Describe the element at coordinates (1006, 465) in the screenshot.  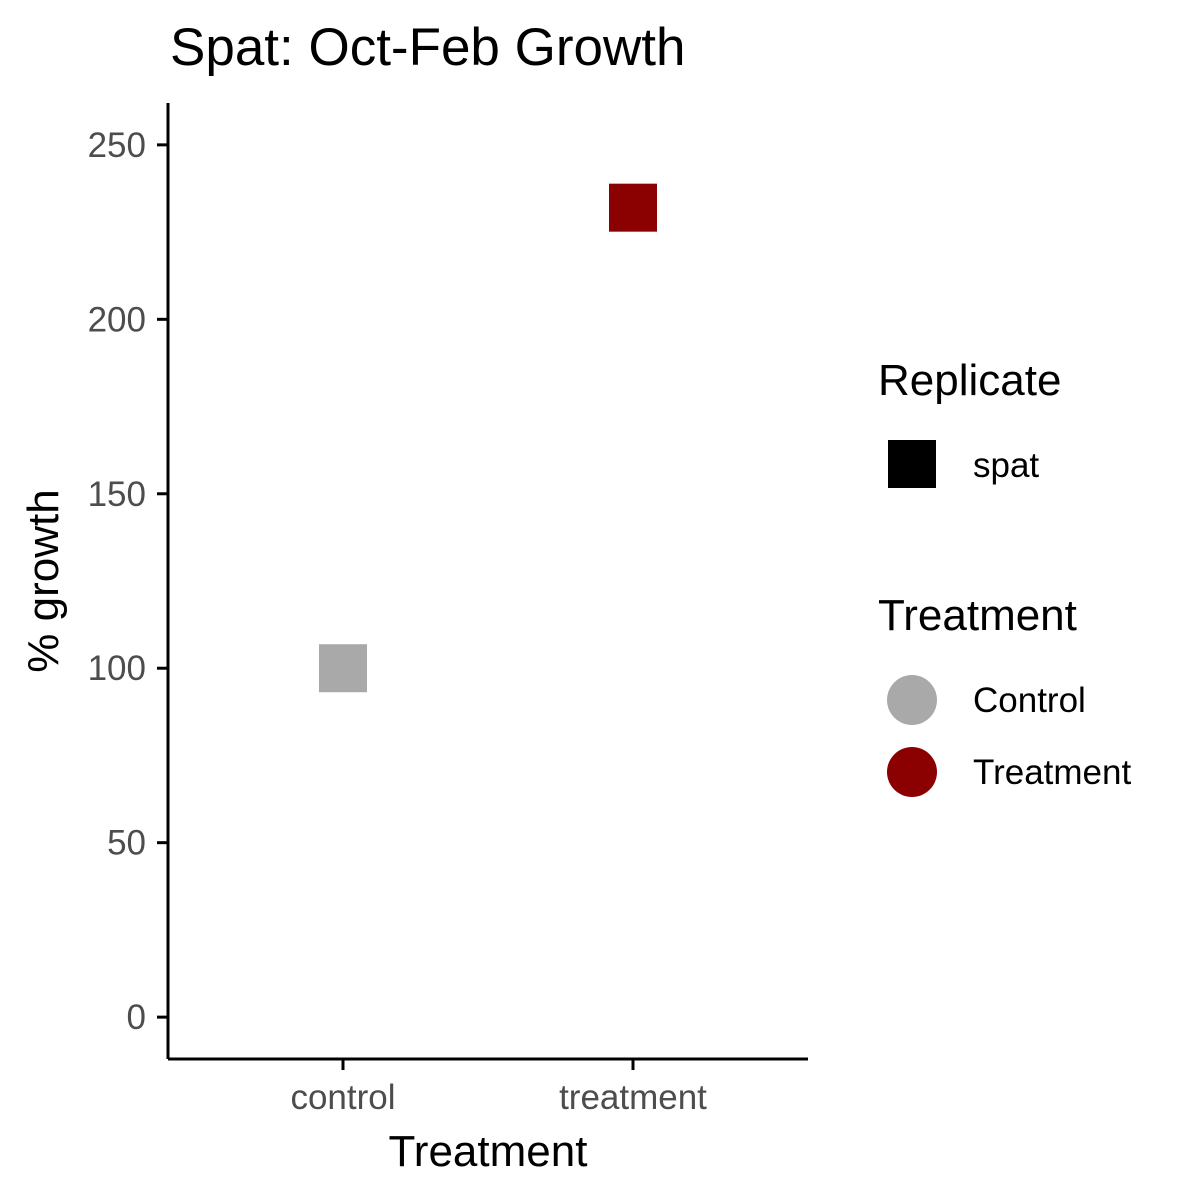
I see `legend-label-spat: spat` at that location.